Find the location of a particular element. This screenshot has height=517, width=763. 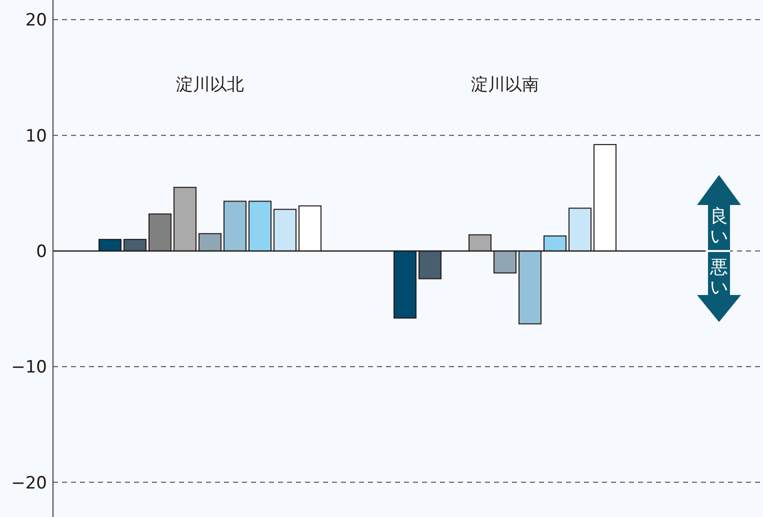

y-tick-label: 10 is located at coordinates (36, 136).